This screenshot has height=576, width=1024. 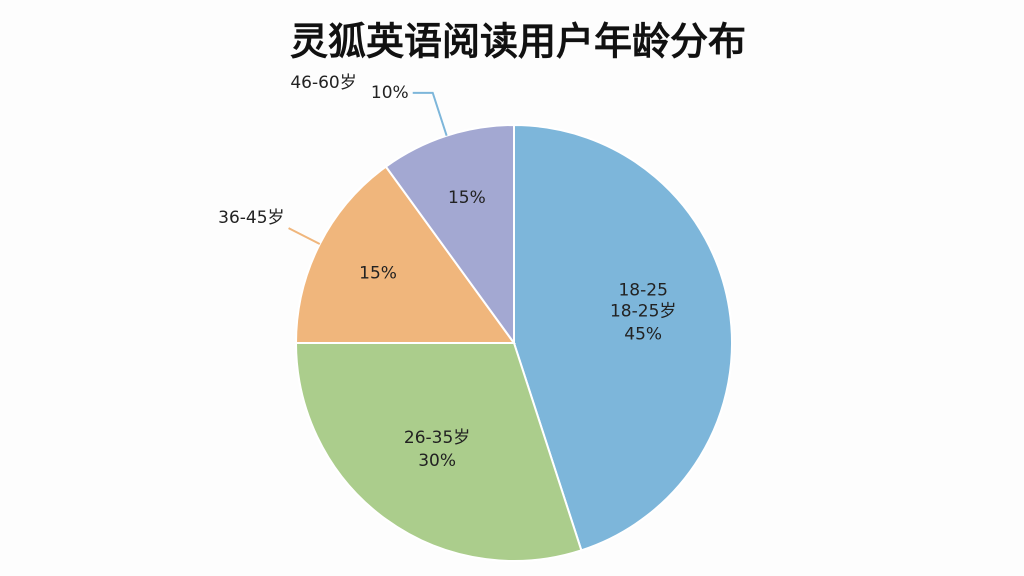 What do you see at coordinates (643, 312) in the screenshot?
I see `slice-category-label: 18-25岁` at bounding box center [643, 312].